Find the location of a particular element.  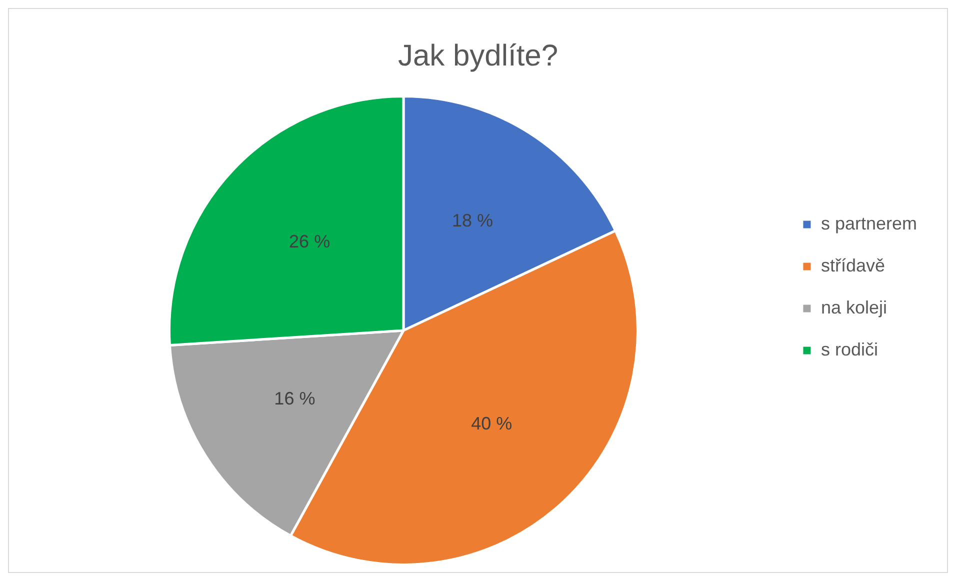

legend-label: s rodiči is located at coordinates (849, 349).